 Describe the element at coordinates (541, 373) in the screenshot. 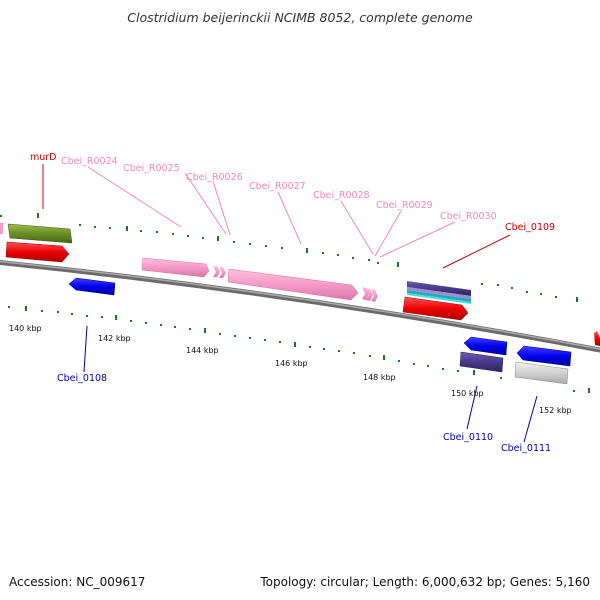

I see `gene-0111-grey` at that location.